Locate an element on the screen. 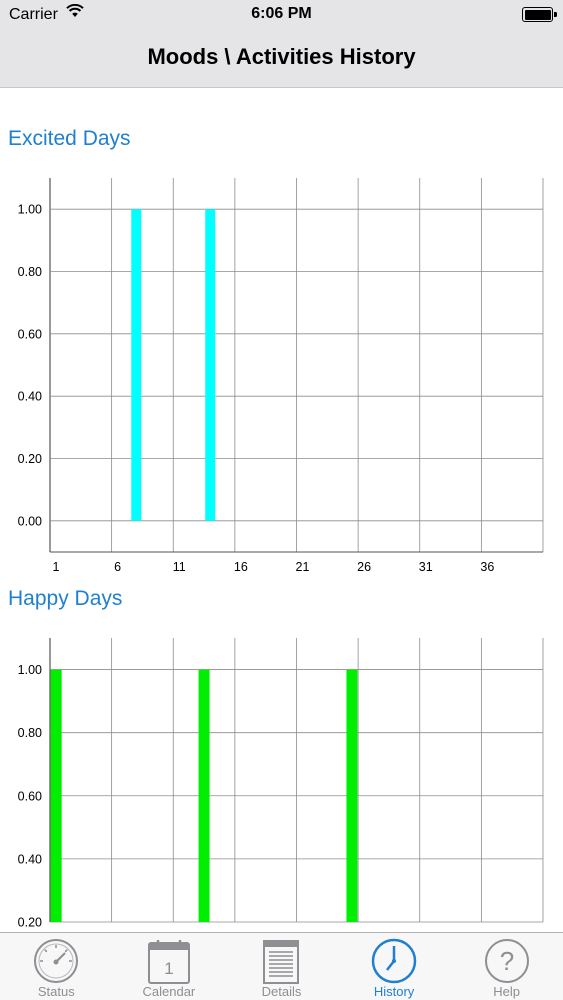 Image resolution: width=563 pixels, height=1000 pixels. x-tick-label: 26 is located at coordinates (364, 567).